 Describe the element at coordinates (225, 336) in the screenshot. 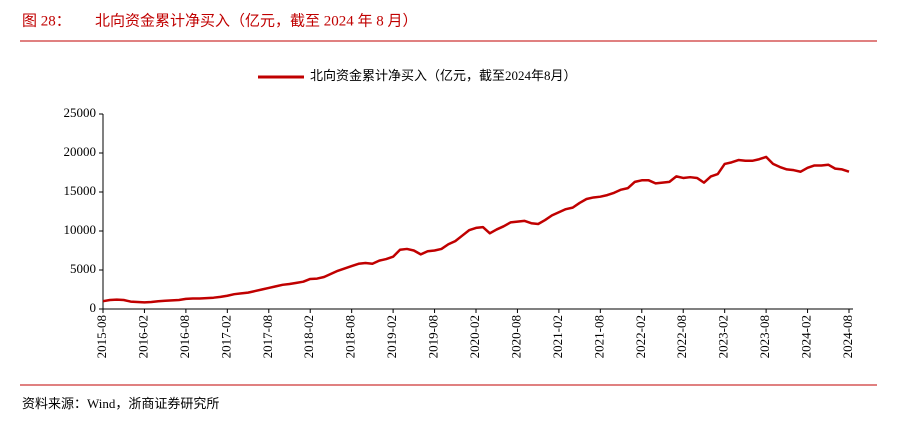

I see `x-tick-label: 2017-02` at that location.